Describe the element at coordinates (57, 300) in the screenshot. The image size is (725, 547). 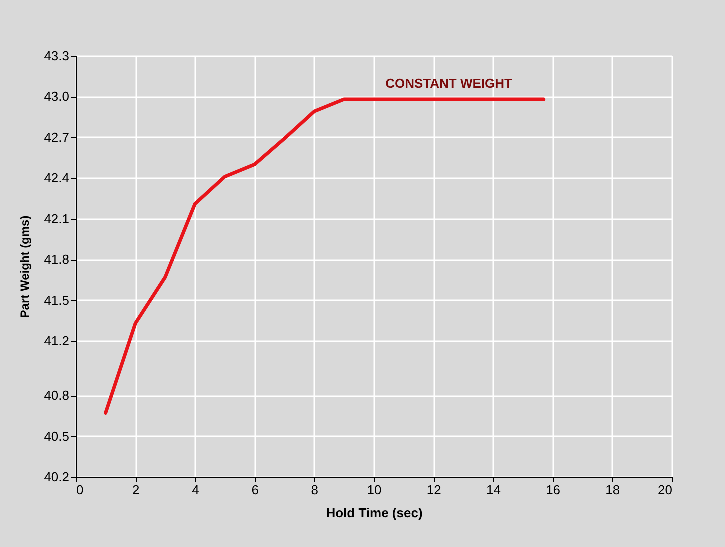
I see `y-tick-label: 41.5` at that location.